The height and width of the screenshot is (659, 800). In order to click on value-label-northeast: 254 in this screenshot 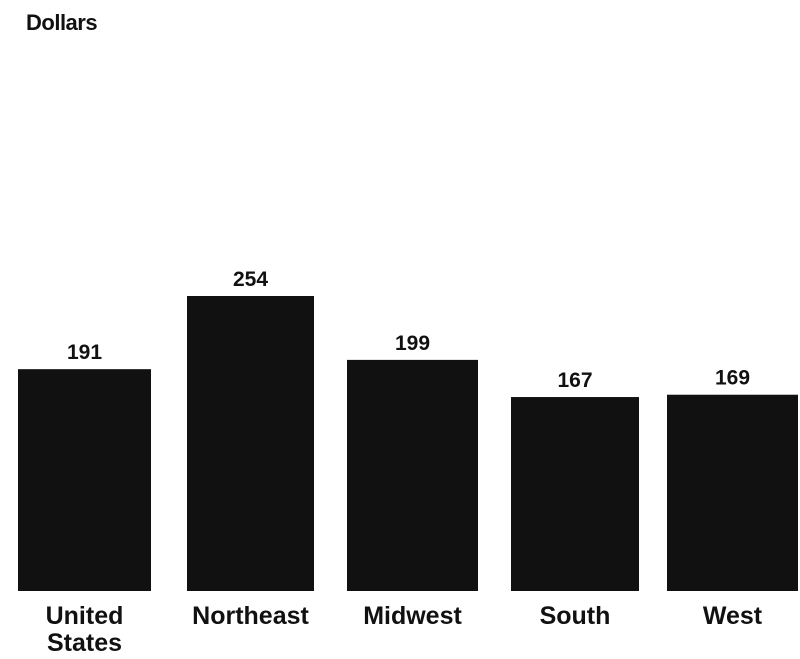, I will do `click(250, 279)`.